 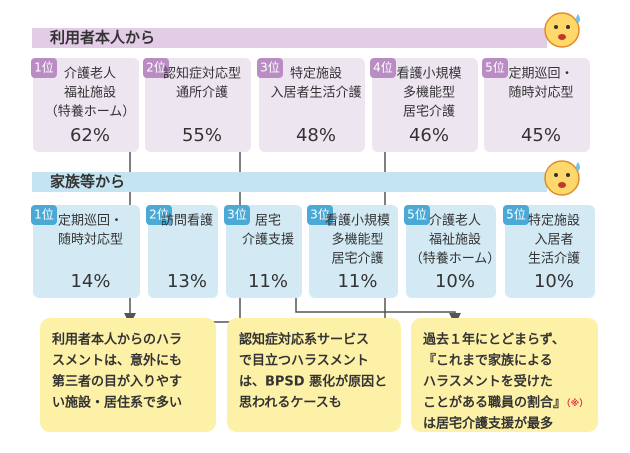 What do you see at coordinates (578, 18) in the screenshot?
I see `face-sweat` at bounding box center [578, 18].